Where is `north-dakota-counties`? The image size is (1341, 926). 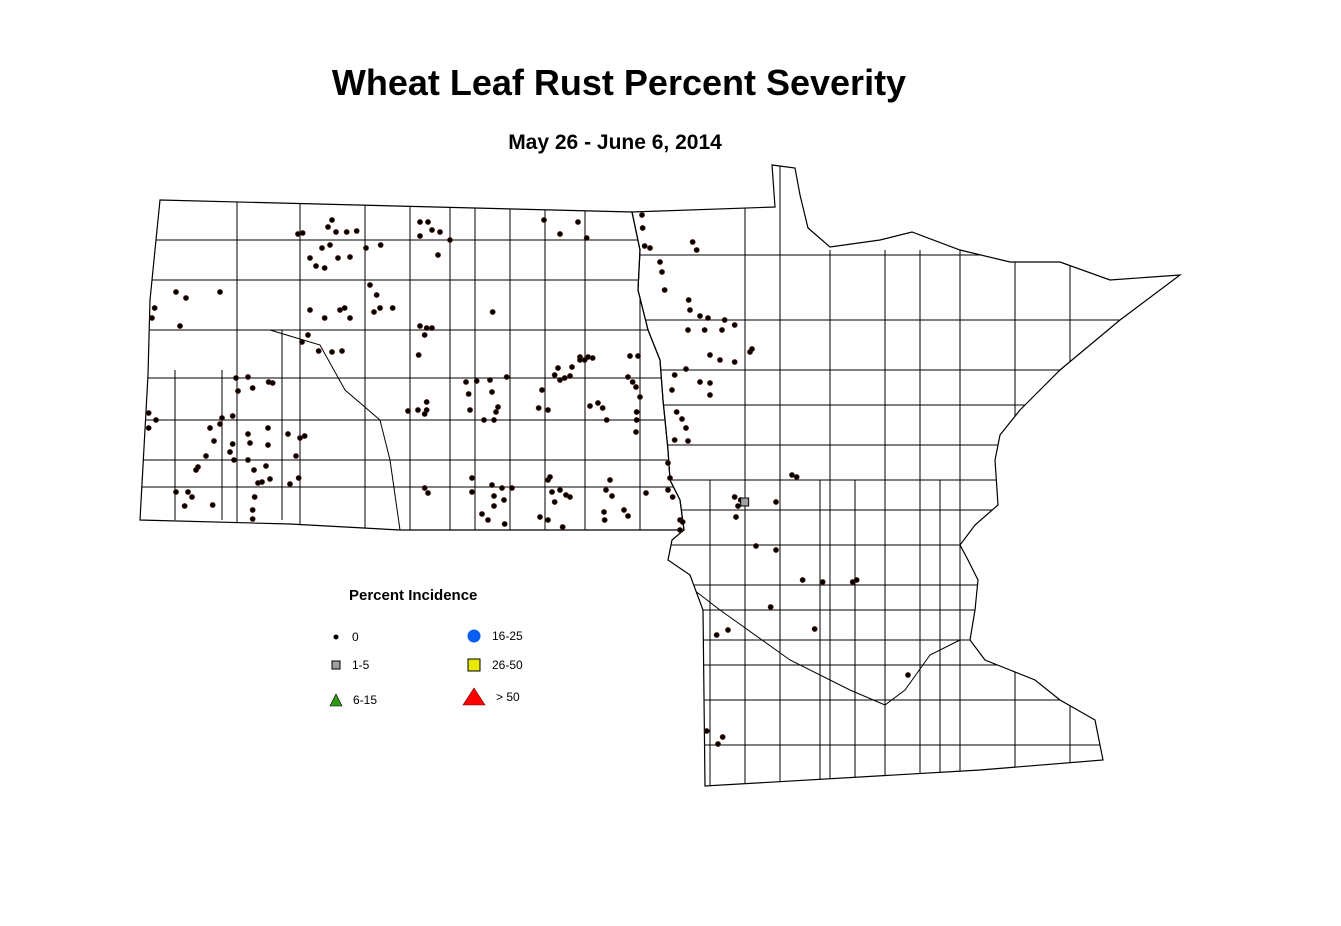
north-dakota-counties is located at coordinates (412, 365).